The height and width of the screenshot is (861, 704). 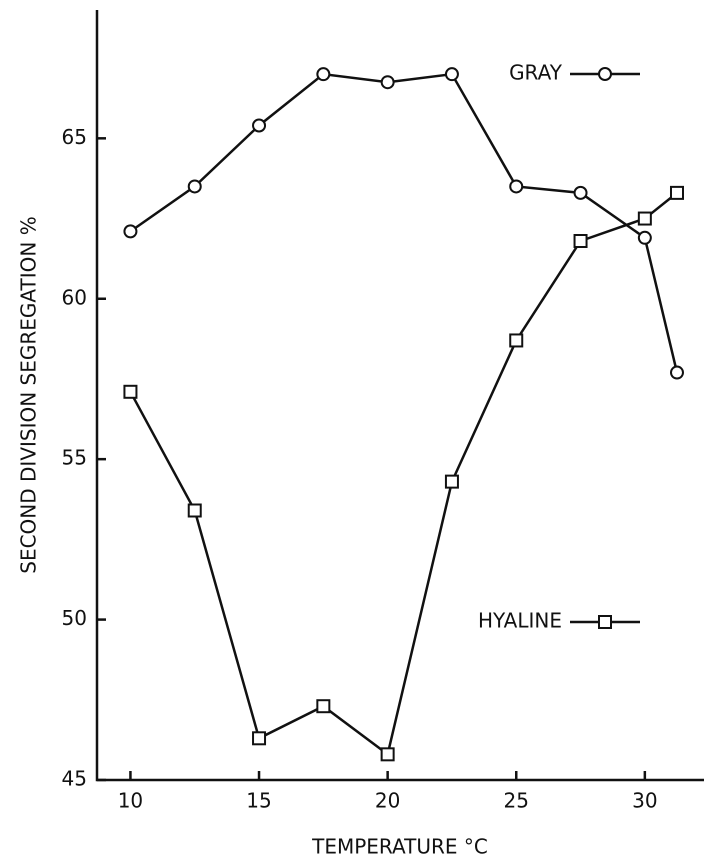 What do you see at coordinates (520, 621) in the screenshot?
I see `legend-label: HYALINE` at bounding box center [520, 621].